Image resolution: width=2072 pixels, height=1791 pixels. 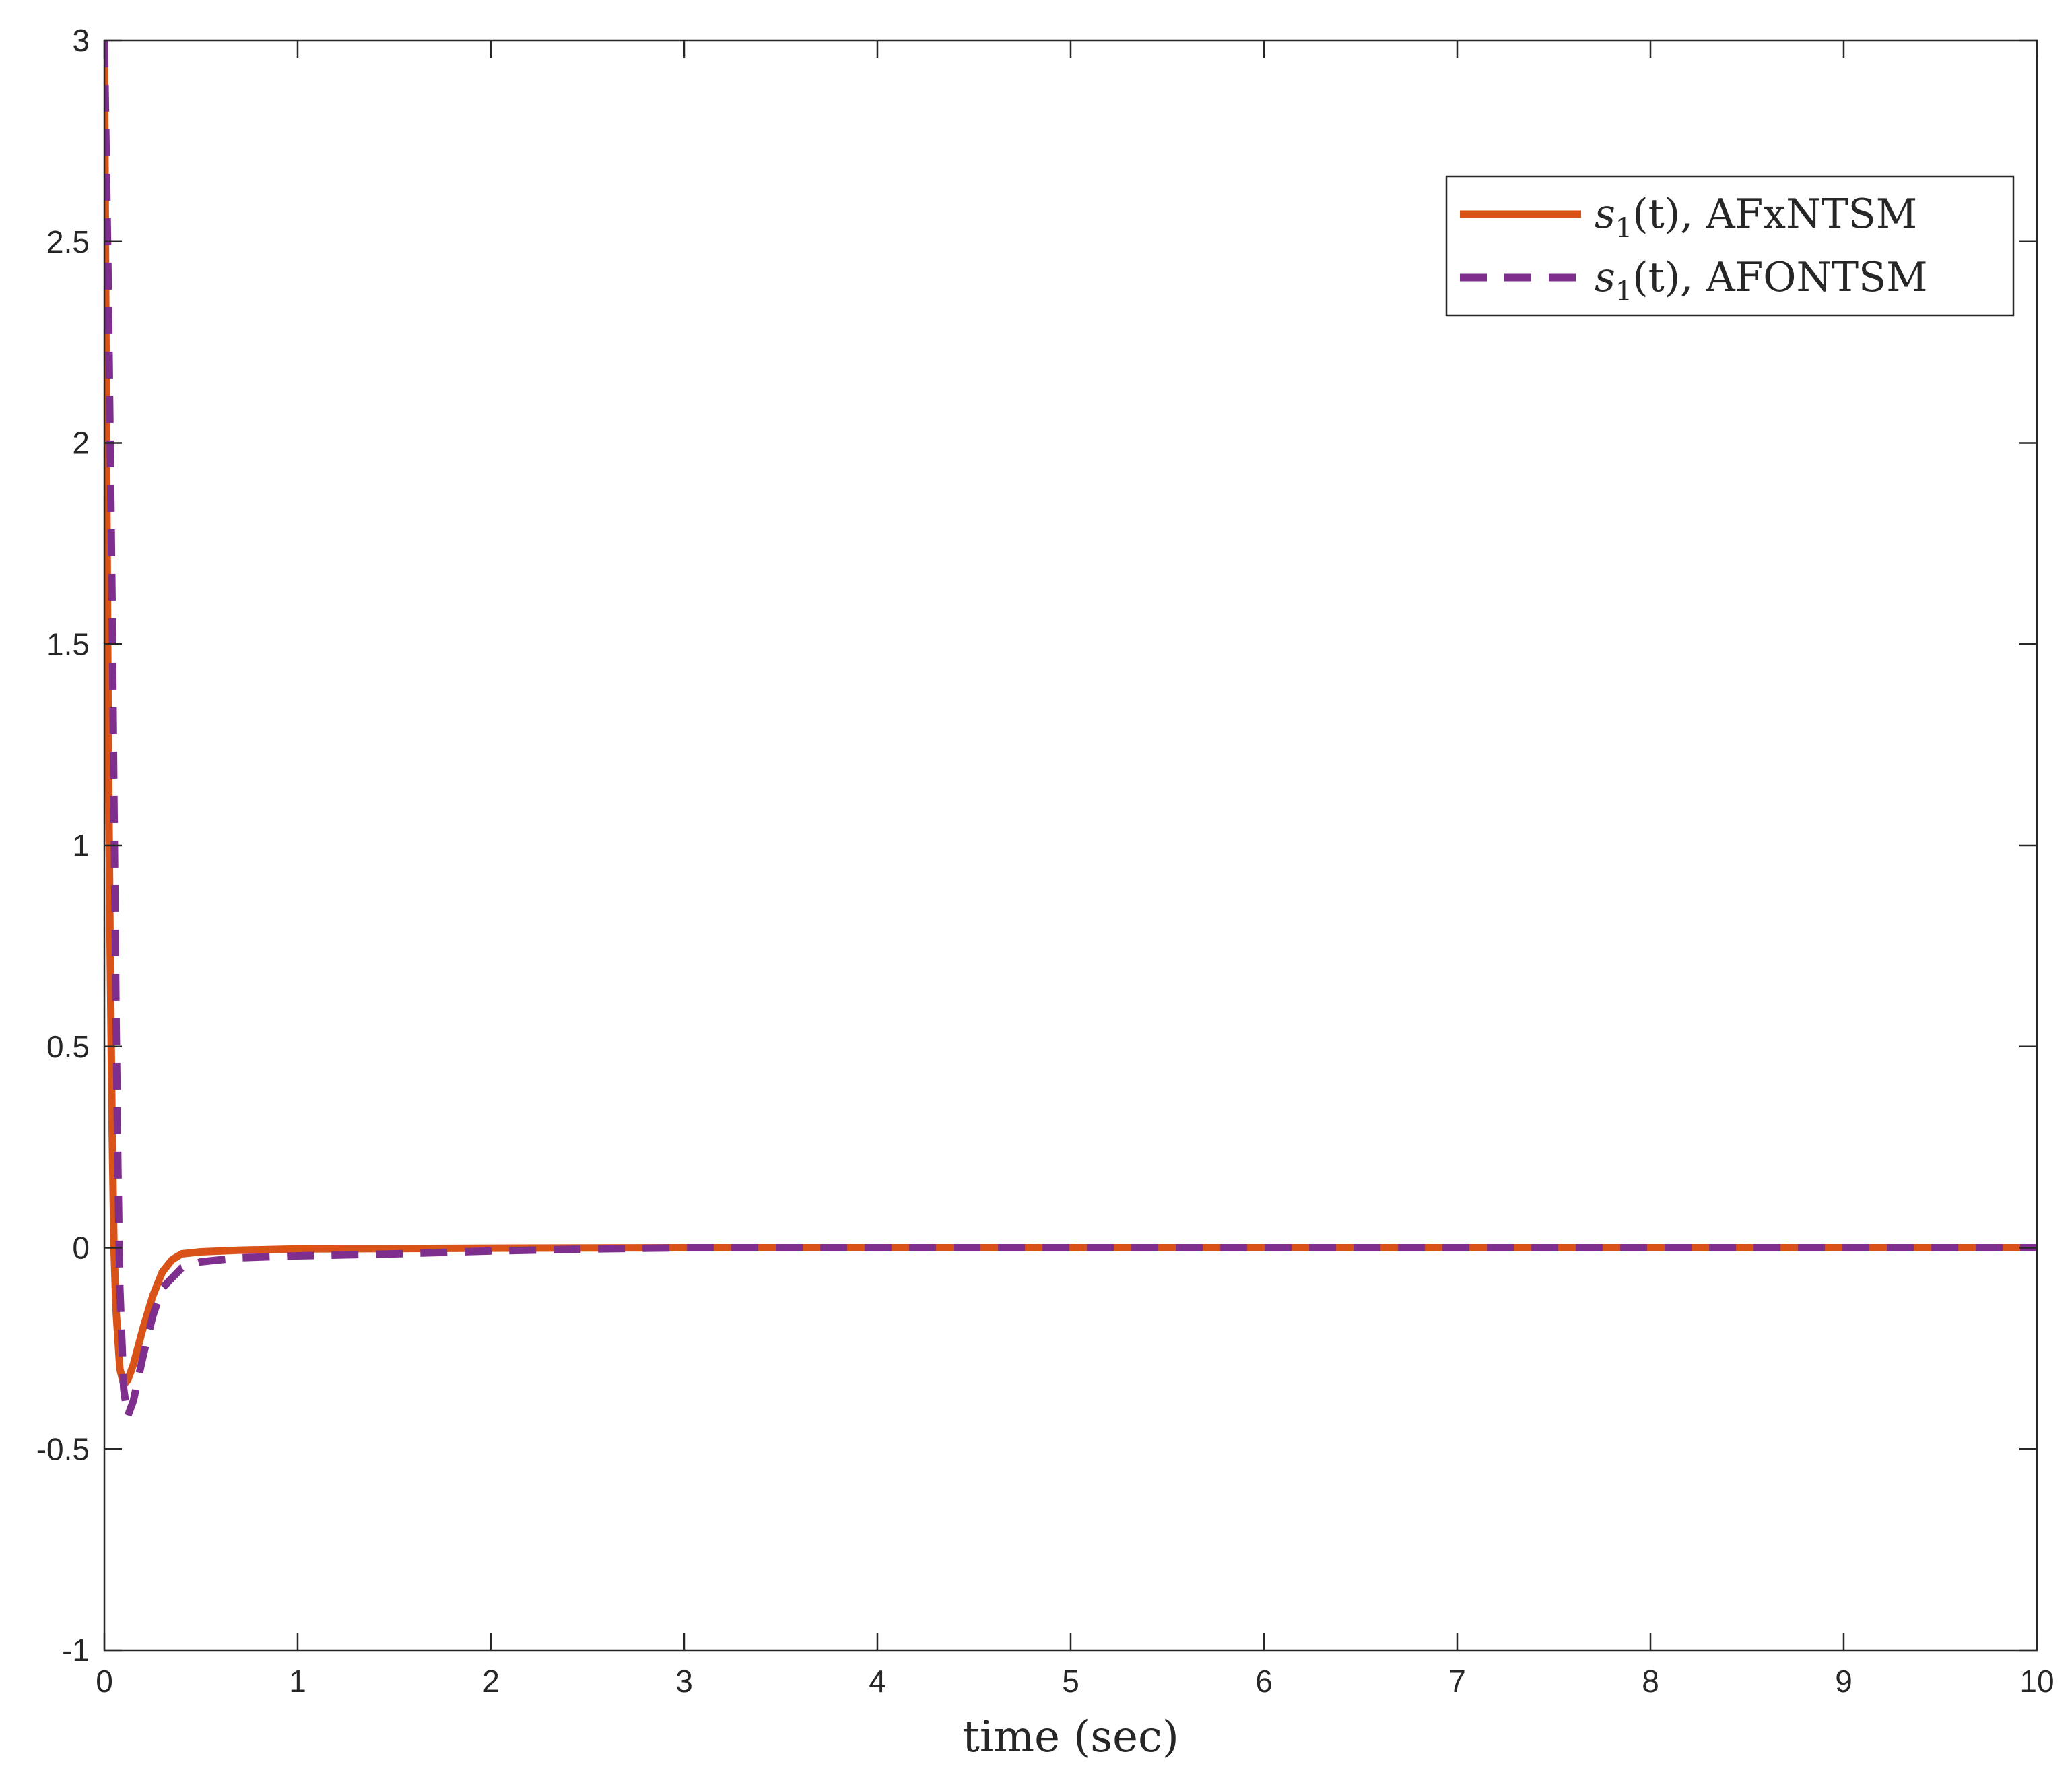 What do you see at coordinates (68, 643) in the screenshot?
I see `y-tick-label: 1.5` at bounding box center [68, 643].